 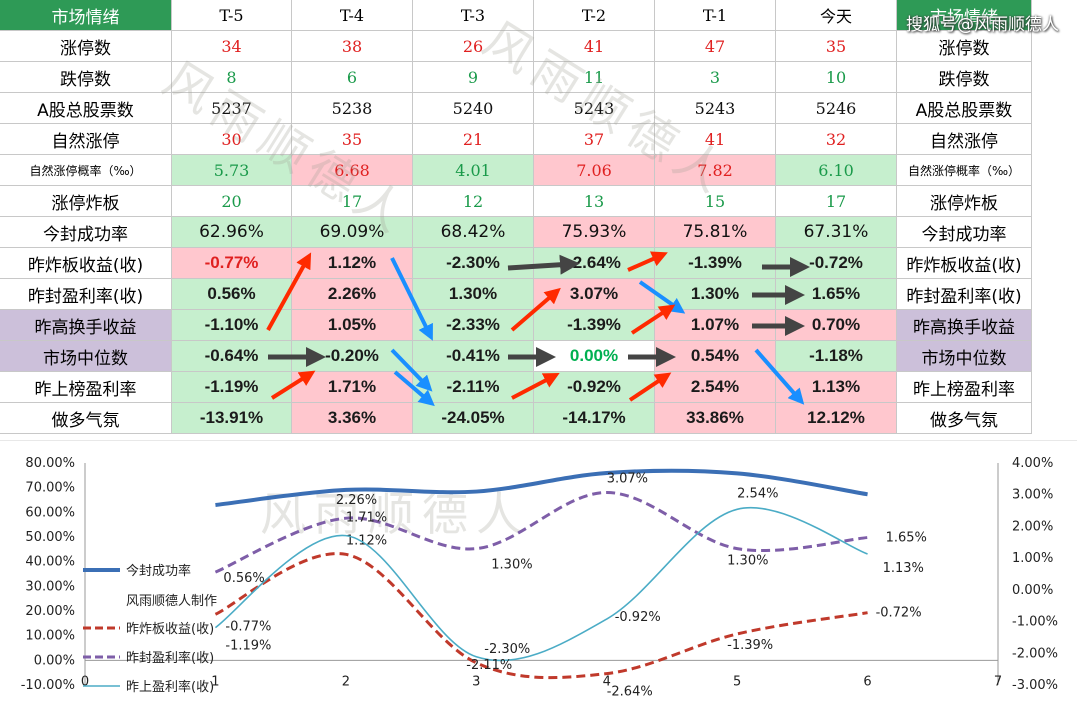 What do you see at coordinates (352, 46) in the screenshot?
I see `table-cell: 38` at bounding box center [352, 46].